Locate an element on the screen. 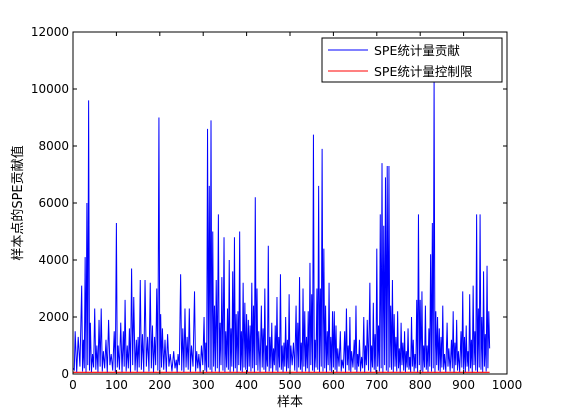 The width and height of the screenshot is (561, 420). x-tick-label: 400 is located at coordinates (246, 385).